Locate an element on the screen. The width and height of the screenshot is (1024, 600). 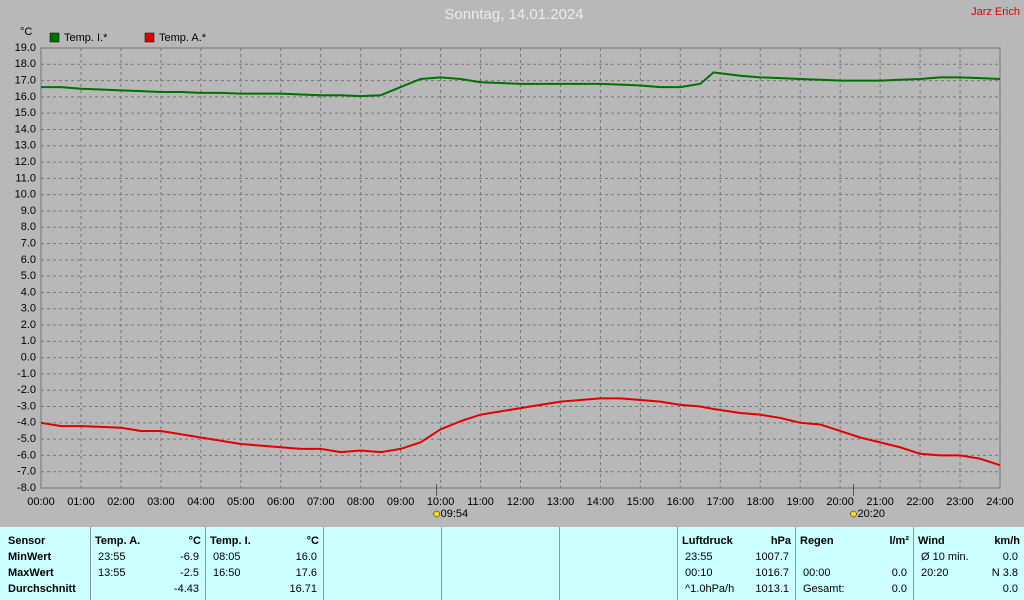
column-title: Wind is located at coordinates (931, 541).